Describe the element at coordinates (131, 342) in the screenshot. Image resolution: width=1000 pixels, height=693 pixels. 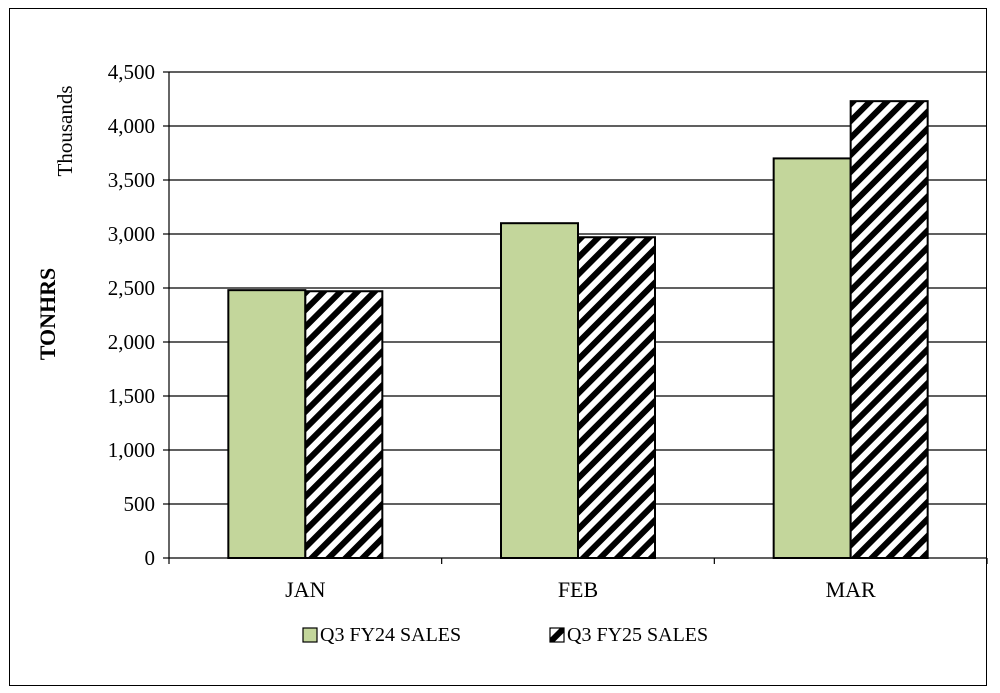
I see `y-tick-label: 2,000` at that location.